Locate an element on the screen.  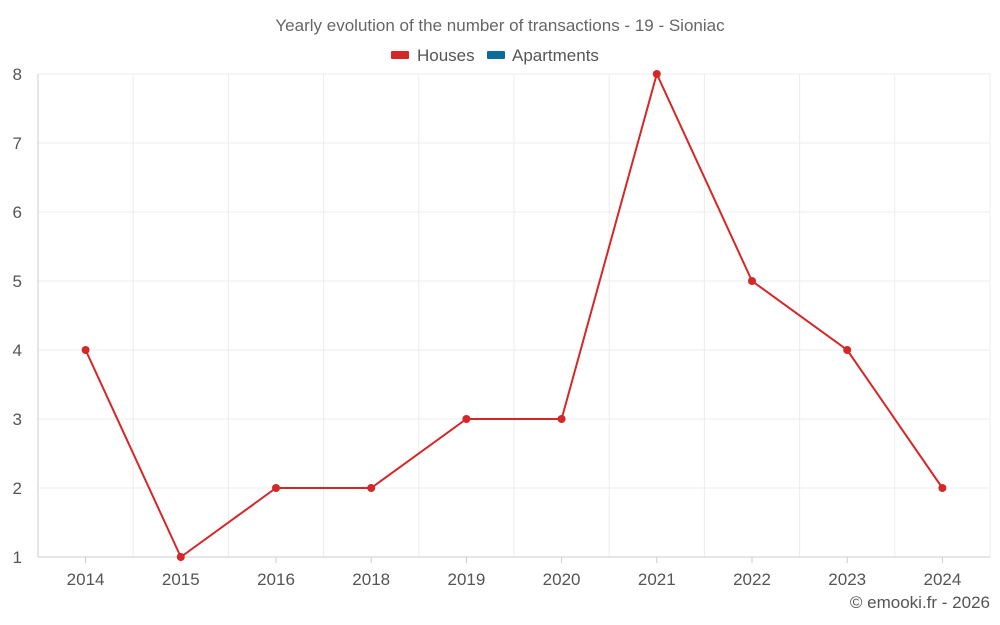
data-point-houses-2016 is located at coordinates (276, 488).